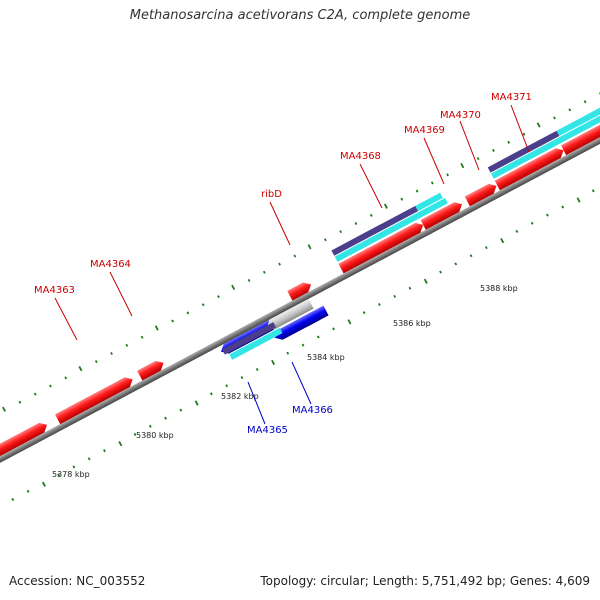 The image size is (600, 600). I want to click on purple-rev-track, so click(249, 338).